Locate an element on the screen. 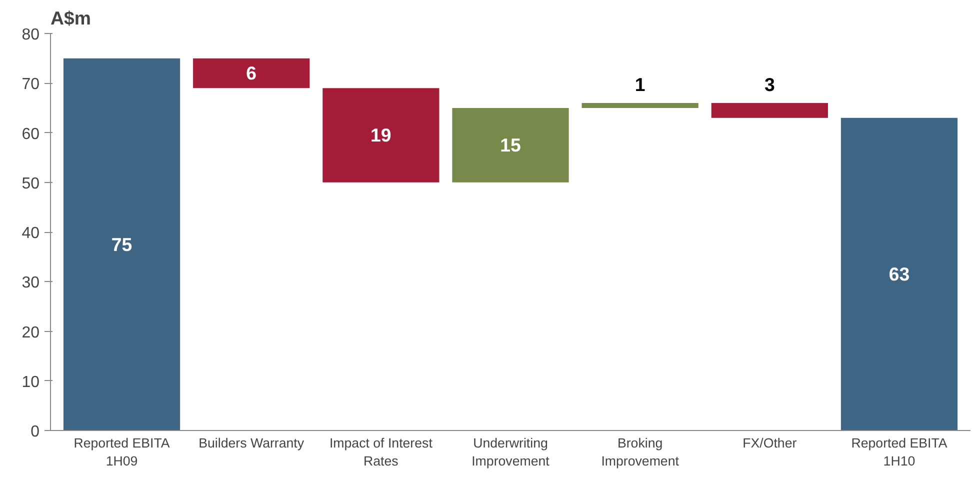 The image size is (979, 483). data-label: 75 is located at coordinates (121, 244).